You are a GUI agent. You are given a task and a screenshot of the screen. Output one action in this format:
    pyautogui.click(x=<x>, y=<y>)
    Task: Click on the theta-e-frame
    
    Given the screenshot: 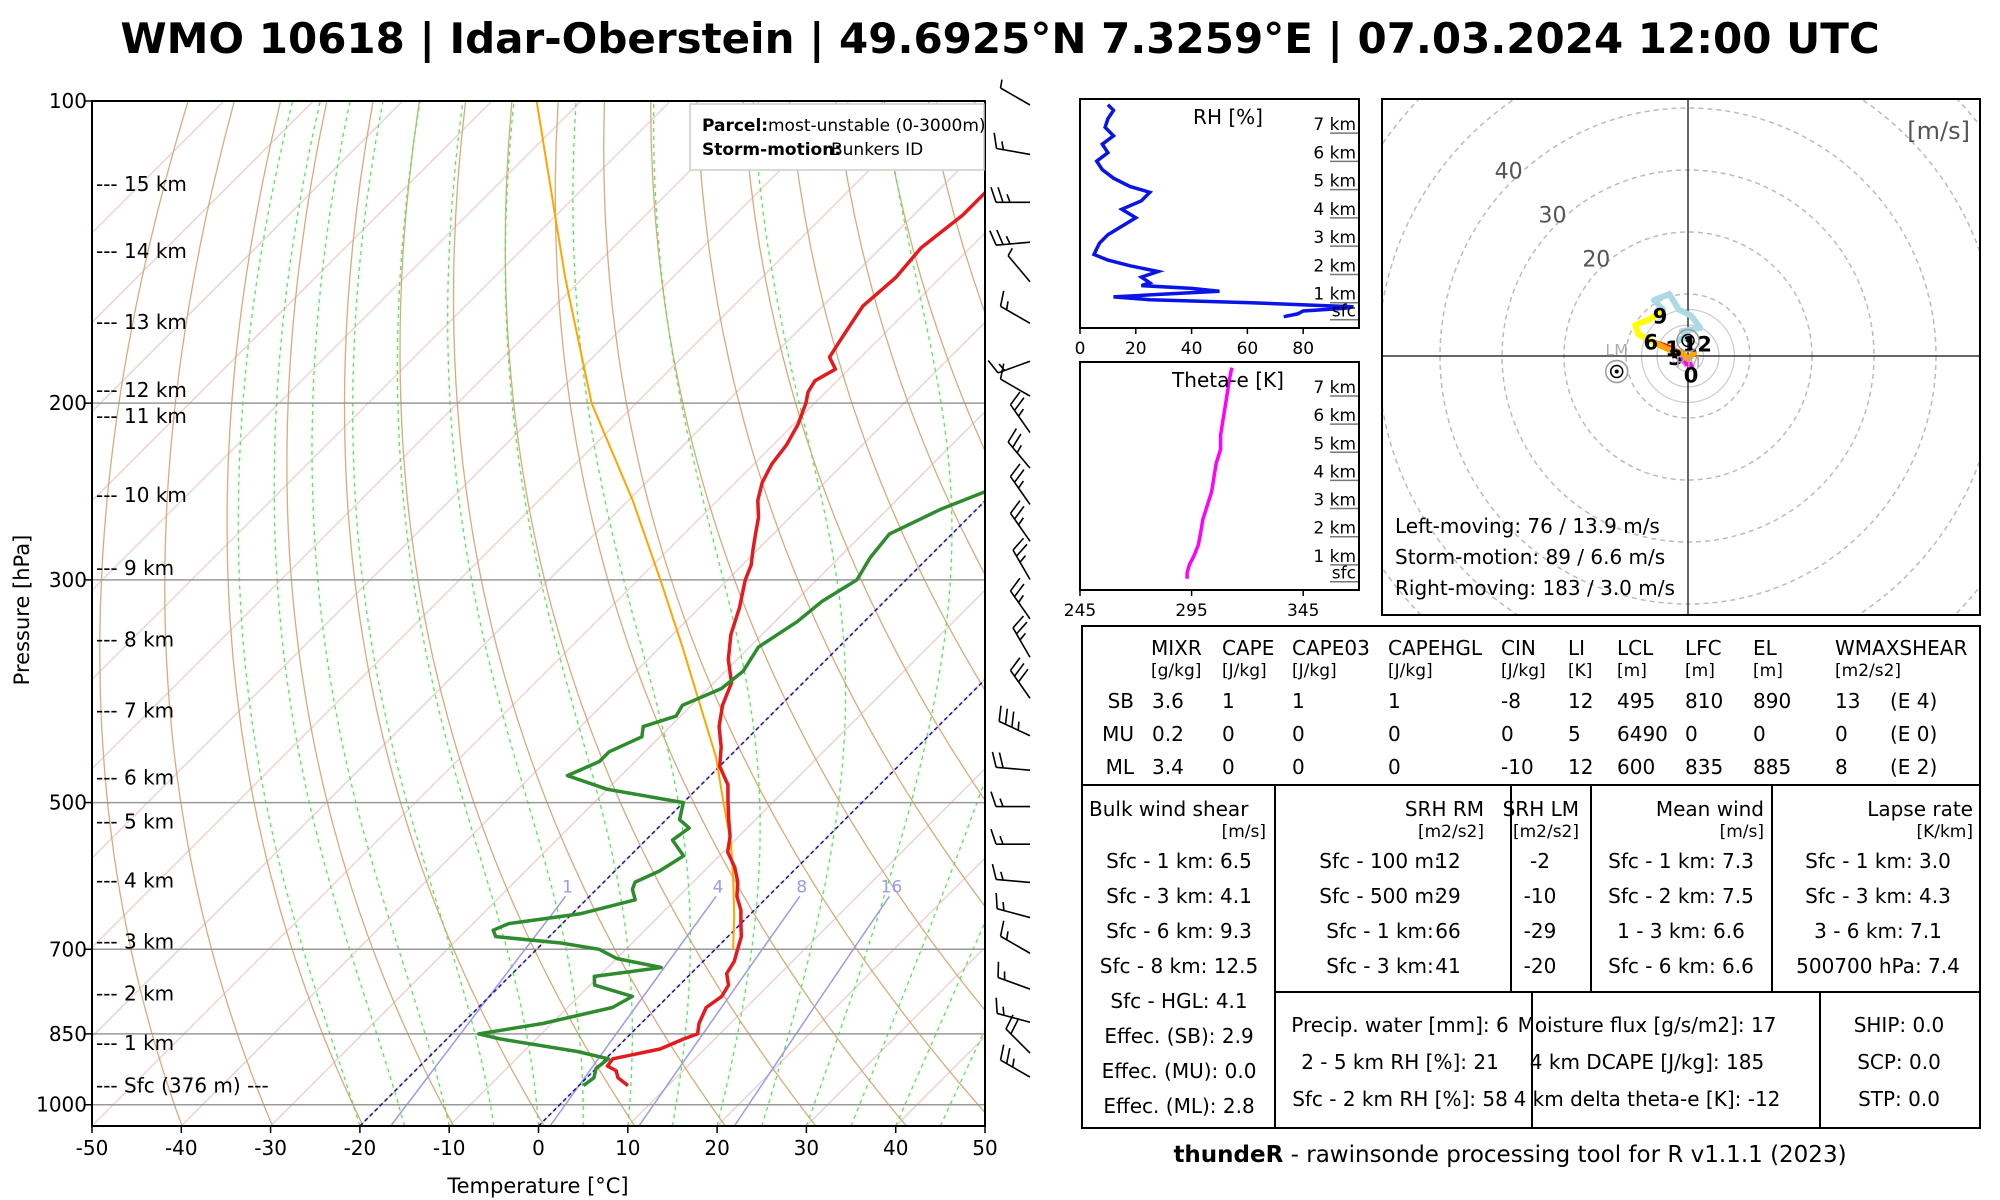 What is the action you would take?
    pyautogui.click(x=1219, y=476)
    